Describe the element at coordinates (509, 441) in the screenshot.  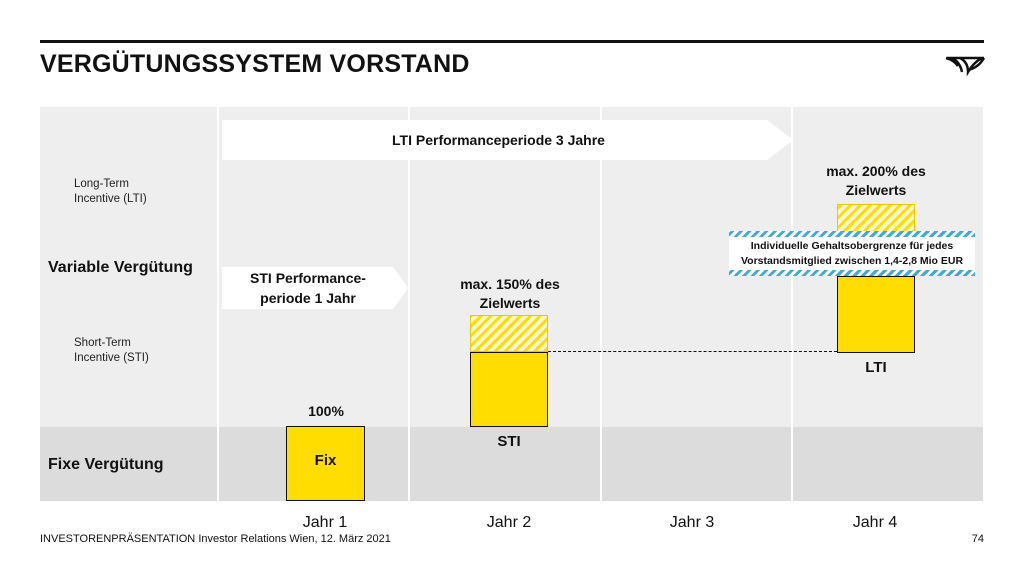
I see `sti-bar-label: STI` at that location.